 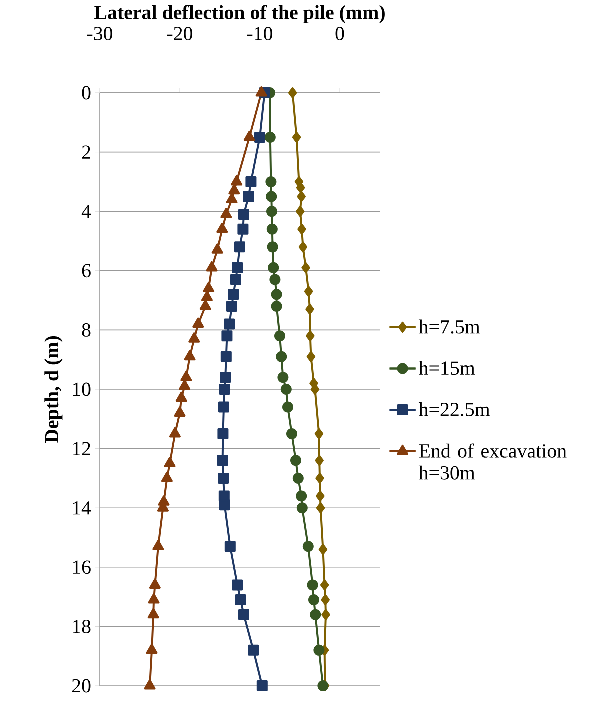 What do you see at coordinates (86, 271) in the screenshot?
I see `y-tick-label: 6` at bounding box center [86, 271].